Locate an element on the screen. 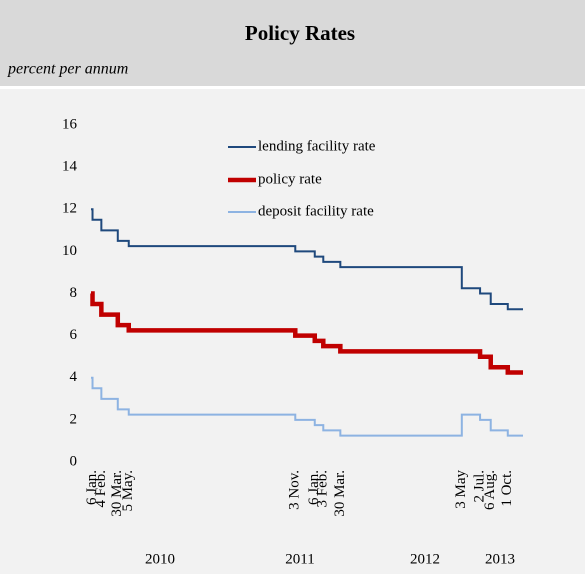 Image resolution: width=585 pixels, height=579 pixels. y-tick-label: 16 is located at coordinates (70, 124).